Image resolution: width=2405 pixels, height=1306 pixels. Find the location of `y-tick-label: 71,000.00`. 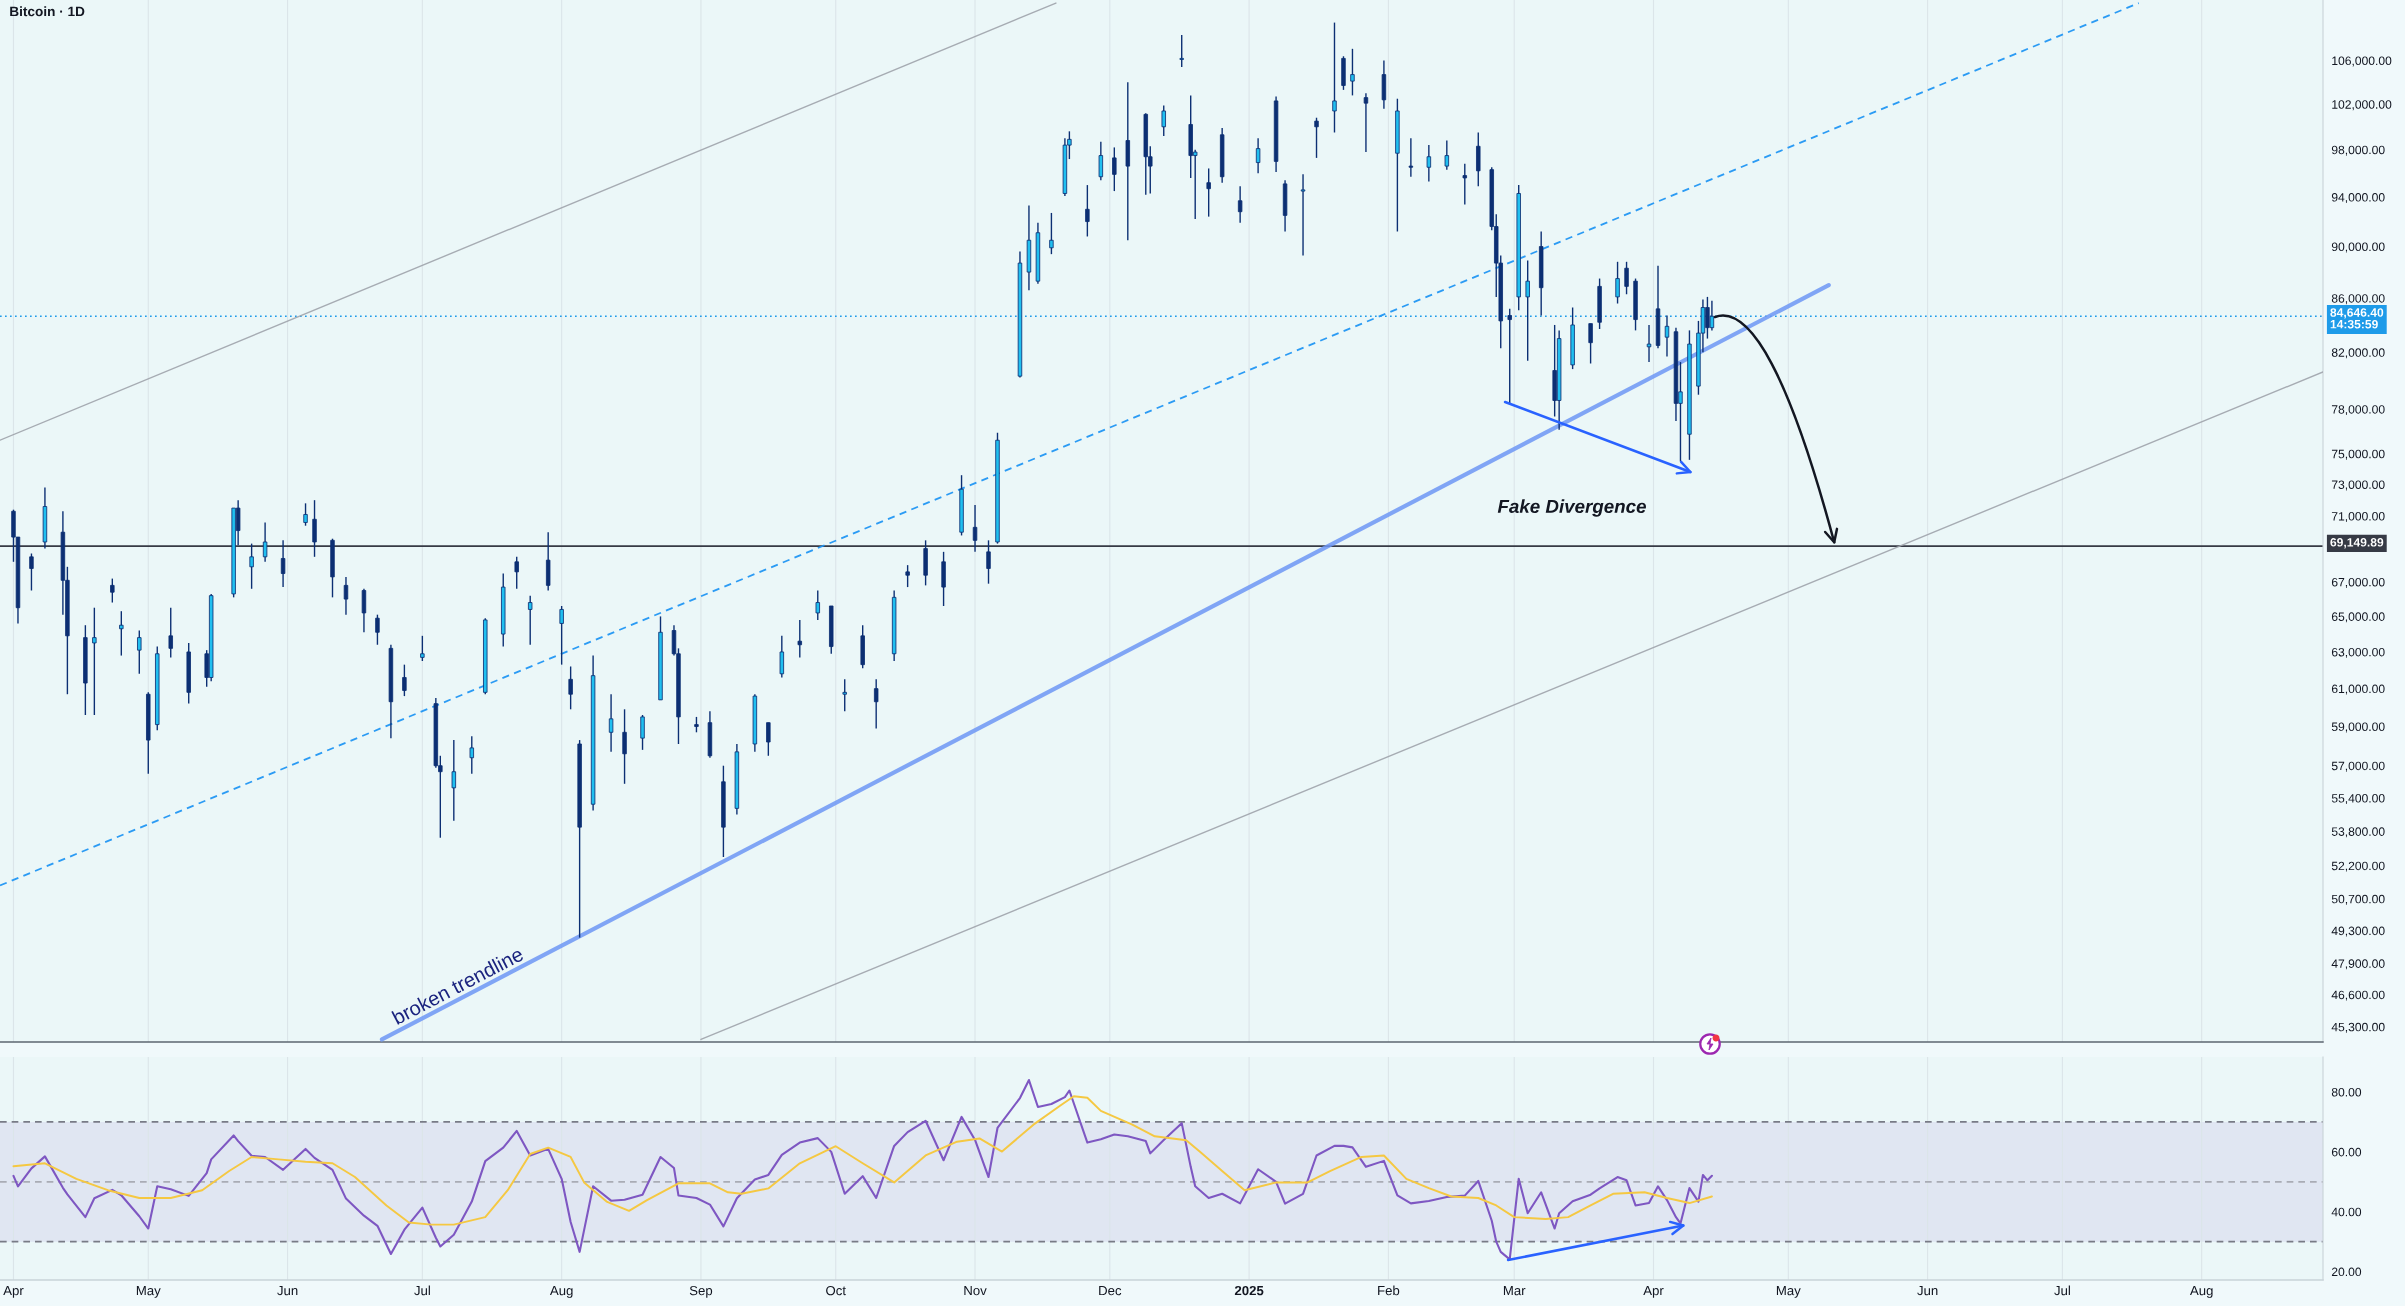

y-tick-label: 71,000.00 is located at coordinates (2358, 517).